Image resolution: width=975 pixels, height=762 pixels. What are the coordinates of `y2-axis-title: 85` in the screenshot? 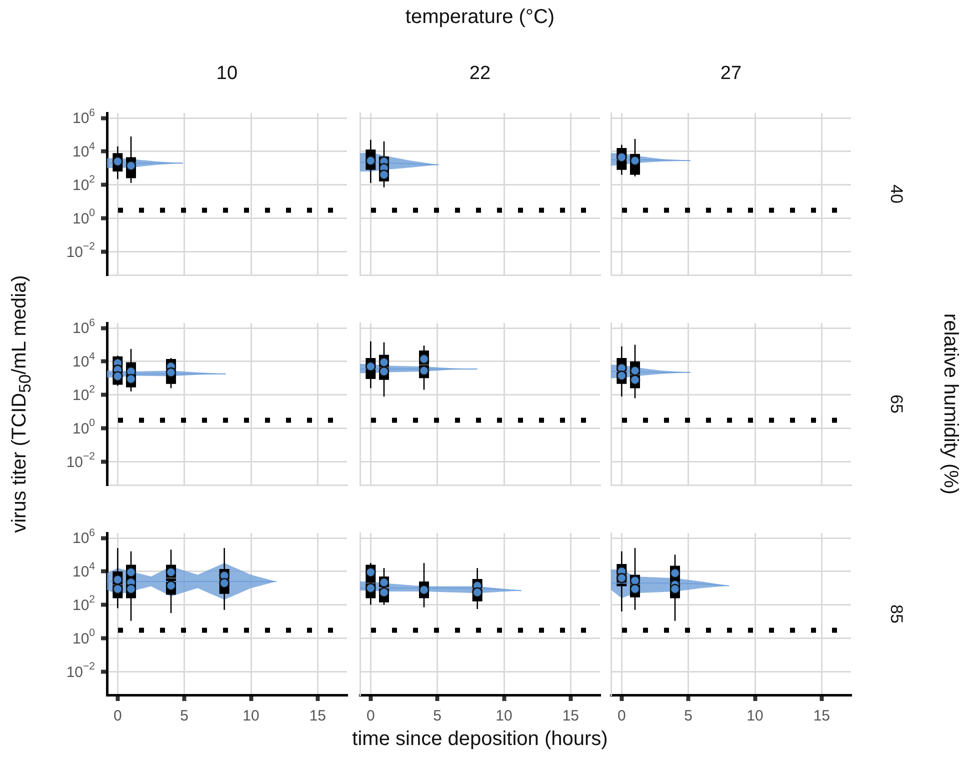 It's located at (896, 614).